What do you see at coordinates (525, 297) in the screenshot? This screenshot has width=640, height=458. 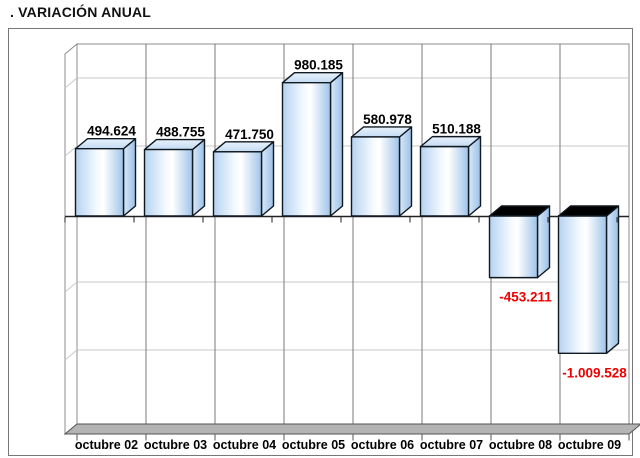 I see `bar-value-label: -453.211` at bounding box center [525, 297].